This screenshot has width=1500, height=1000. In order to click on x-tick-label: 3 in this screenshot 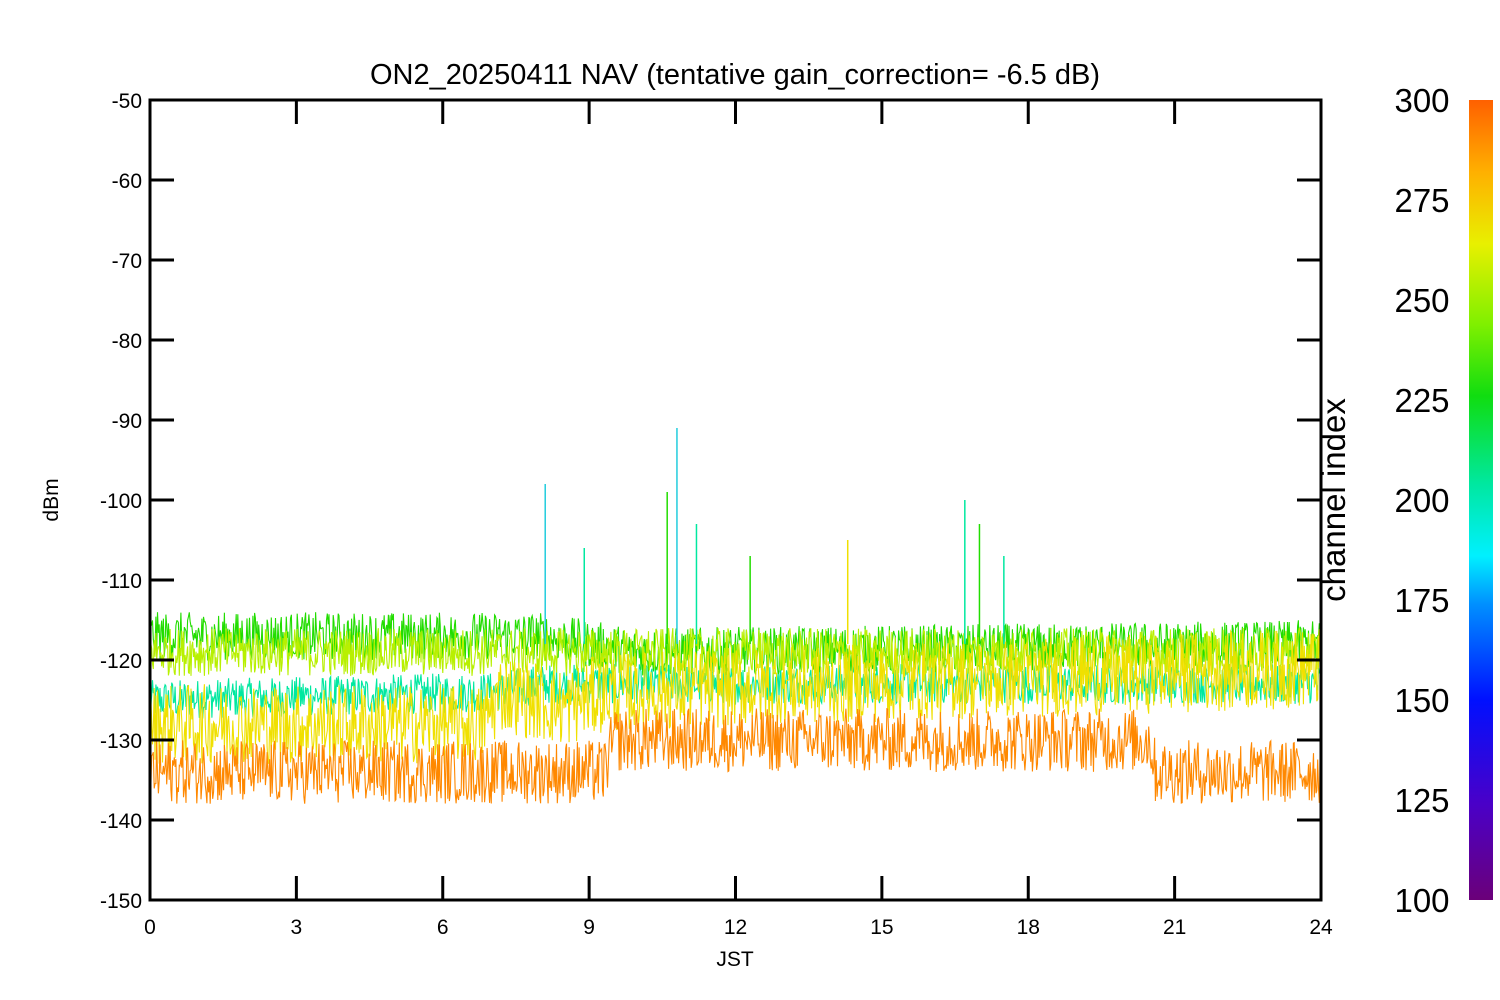, I will do `click(297, 927)`.